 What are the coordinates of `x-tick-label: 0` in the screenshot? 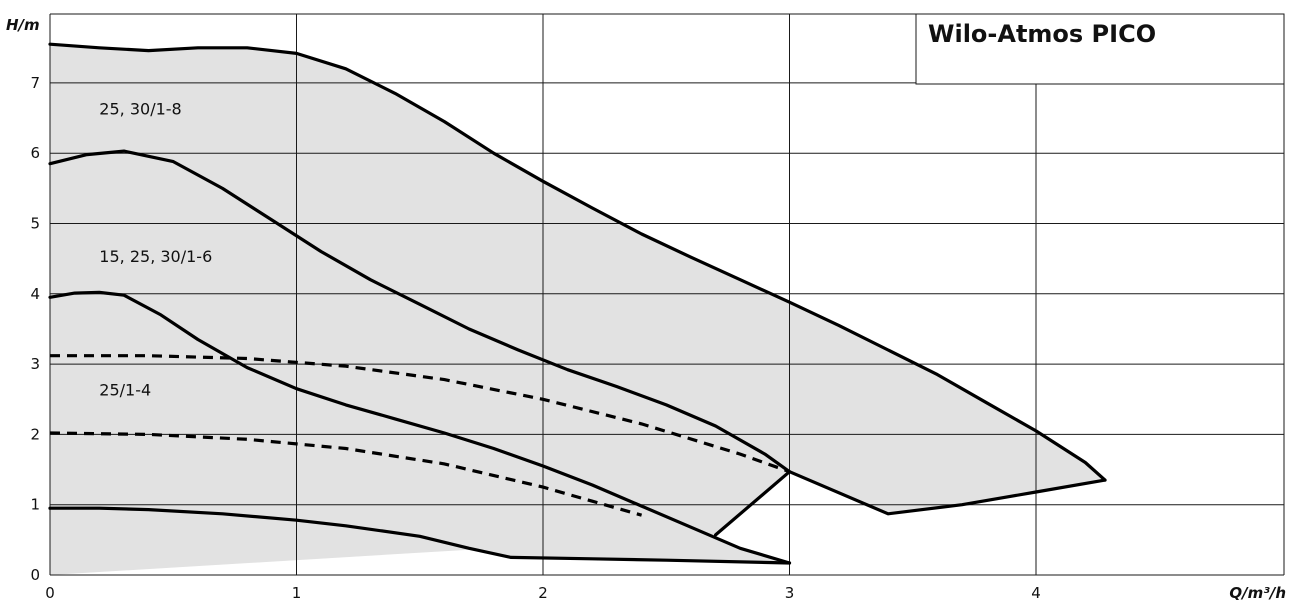 It's located at (50, 593).